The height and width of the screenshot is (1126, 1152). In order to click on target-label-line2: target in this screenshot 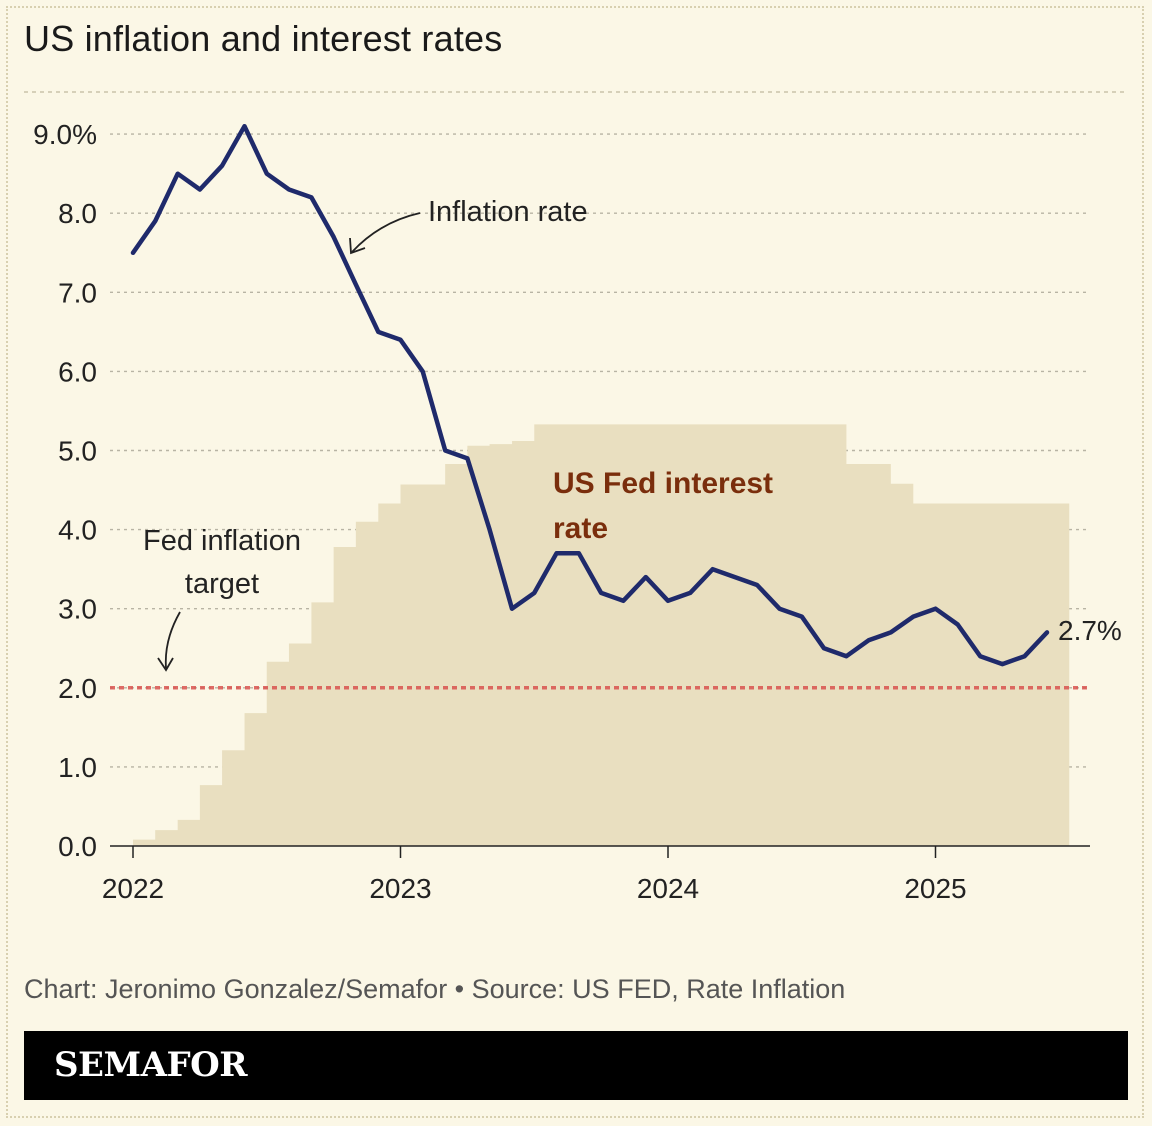, I will do `click(222, 584)`.